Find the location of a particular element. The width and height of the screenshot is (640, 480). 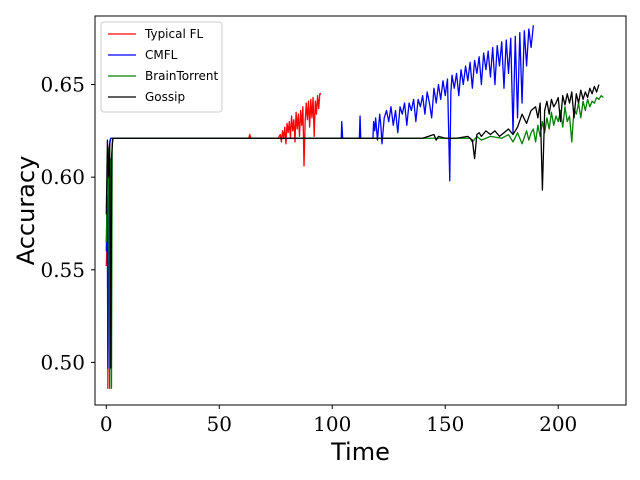

x-tick-label: 100 is located at coordinates (332, 424).